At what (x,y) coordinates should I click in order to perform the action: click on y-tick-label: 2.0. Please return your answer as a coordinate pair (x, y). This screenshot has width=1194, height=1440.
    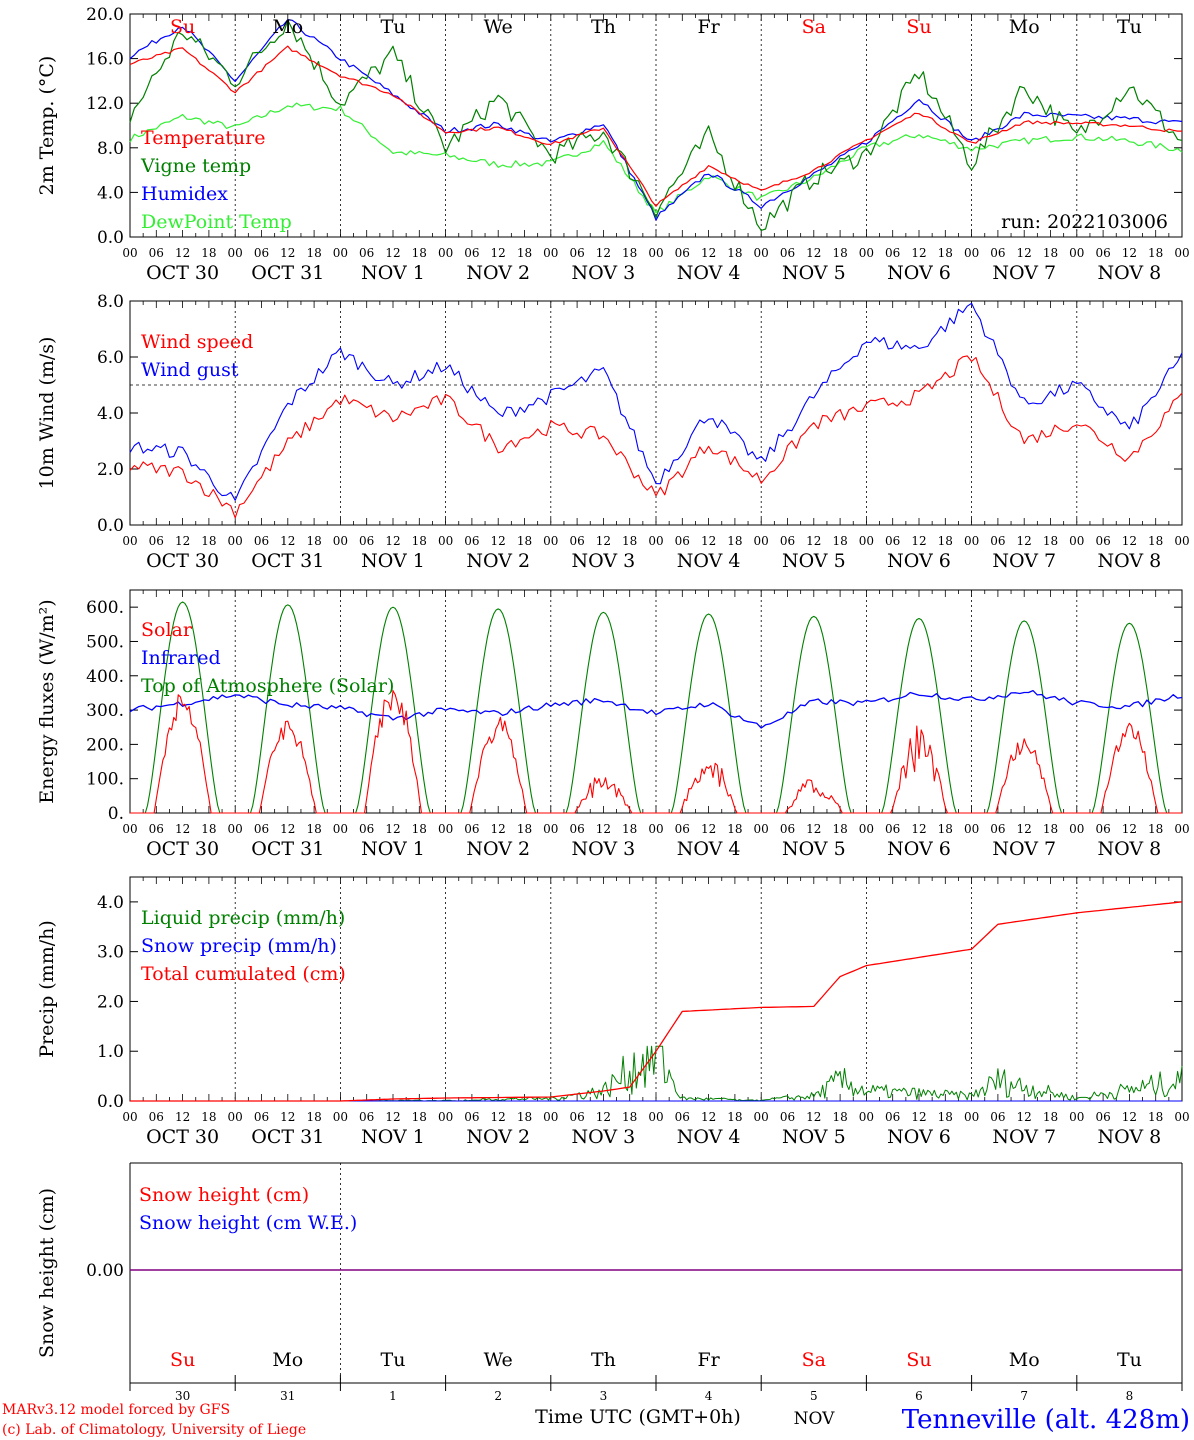
    Looking at the image, I should click on (110, 1002).